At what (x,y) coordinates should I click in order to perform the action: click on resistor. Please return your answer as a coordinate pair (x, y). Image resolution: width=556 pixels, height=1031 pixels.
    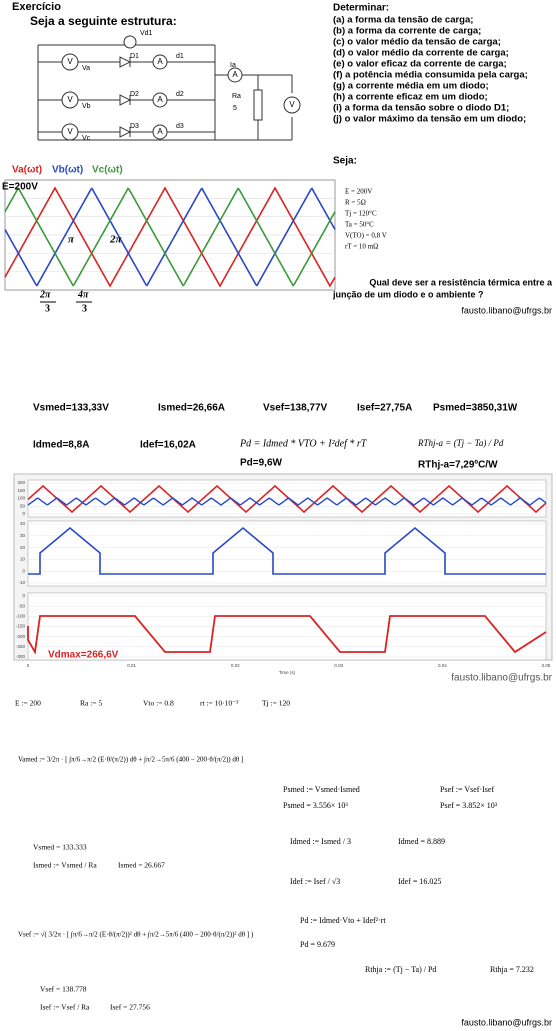
    Looking at the image, I should click on (258, 105).